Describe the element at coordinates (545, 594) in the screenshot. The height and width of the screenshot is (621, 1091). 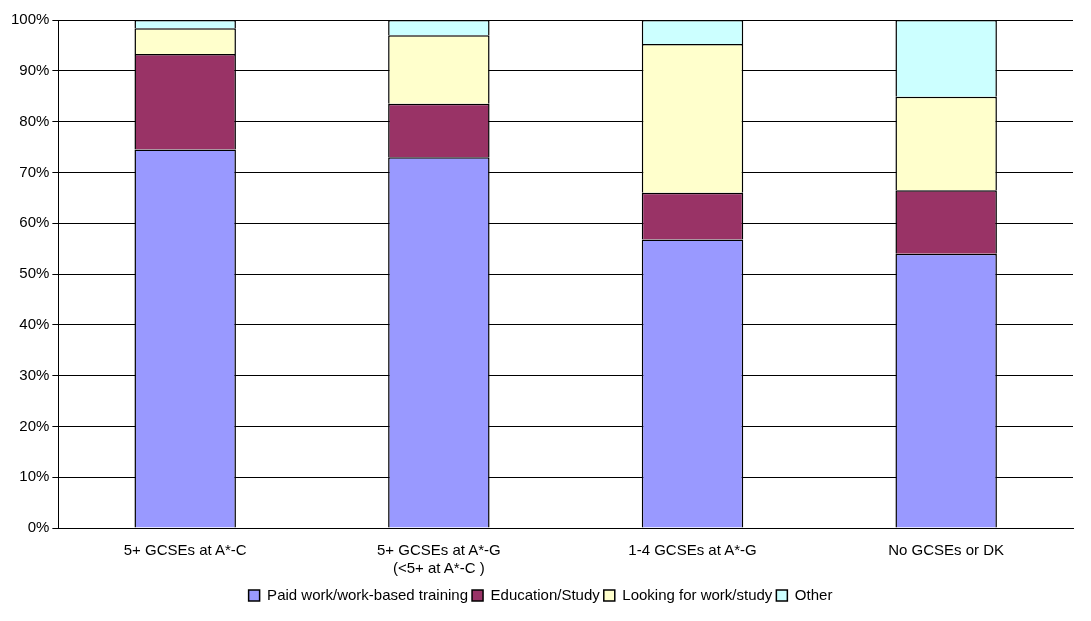
I see `legend-label: Education/Study` at that location.